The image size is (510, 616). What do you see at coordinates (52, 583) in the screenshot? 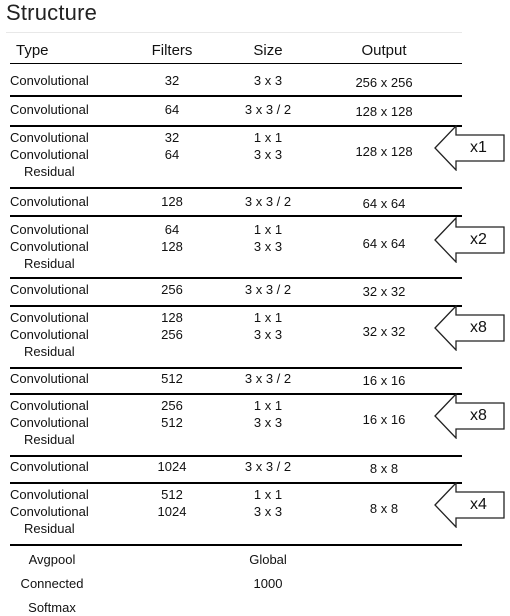
I see `layer-type: Connected` at bounding box center [52, 583].